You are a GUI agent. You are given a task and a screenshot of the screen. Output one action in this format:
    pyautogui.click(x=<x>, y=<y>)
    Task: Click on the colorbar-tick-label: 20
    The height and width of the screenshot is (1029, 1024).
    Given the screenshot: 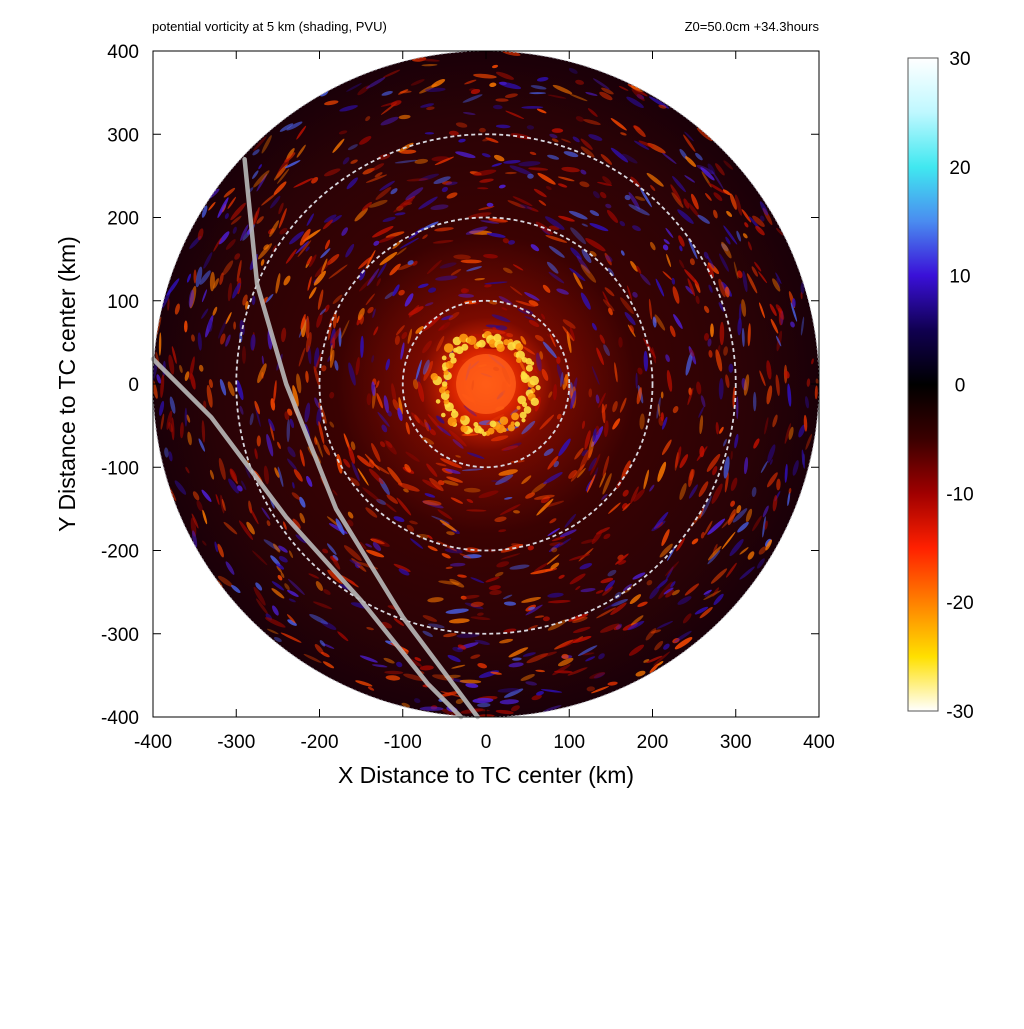 What is the action you would take?
    pyautogui.click(x=959, y=168)
    